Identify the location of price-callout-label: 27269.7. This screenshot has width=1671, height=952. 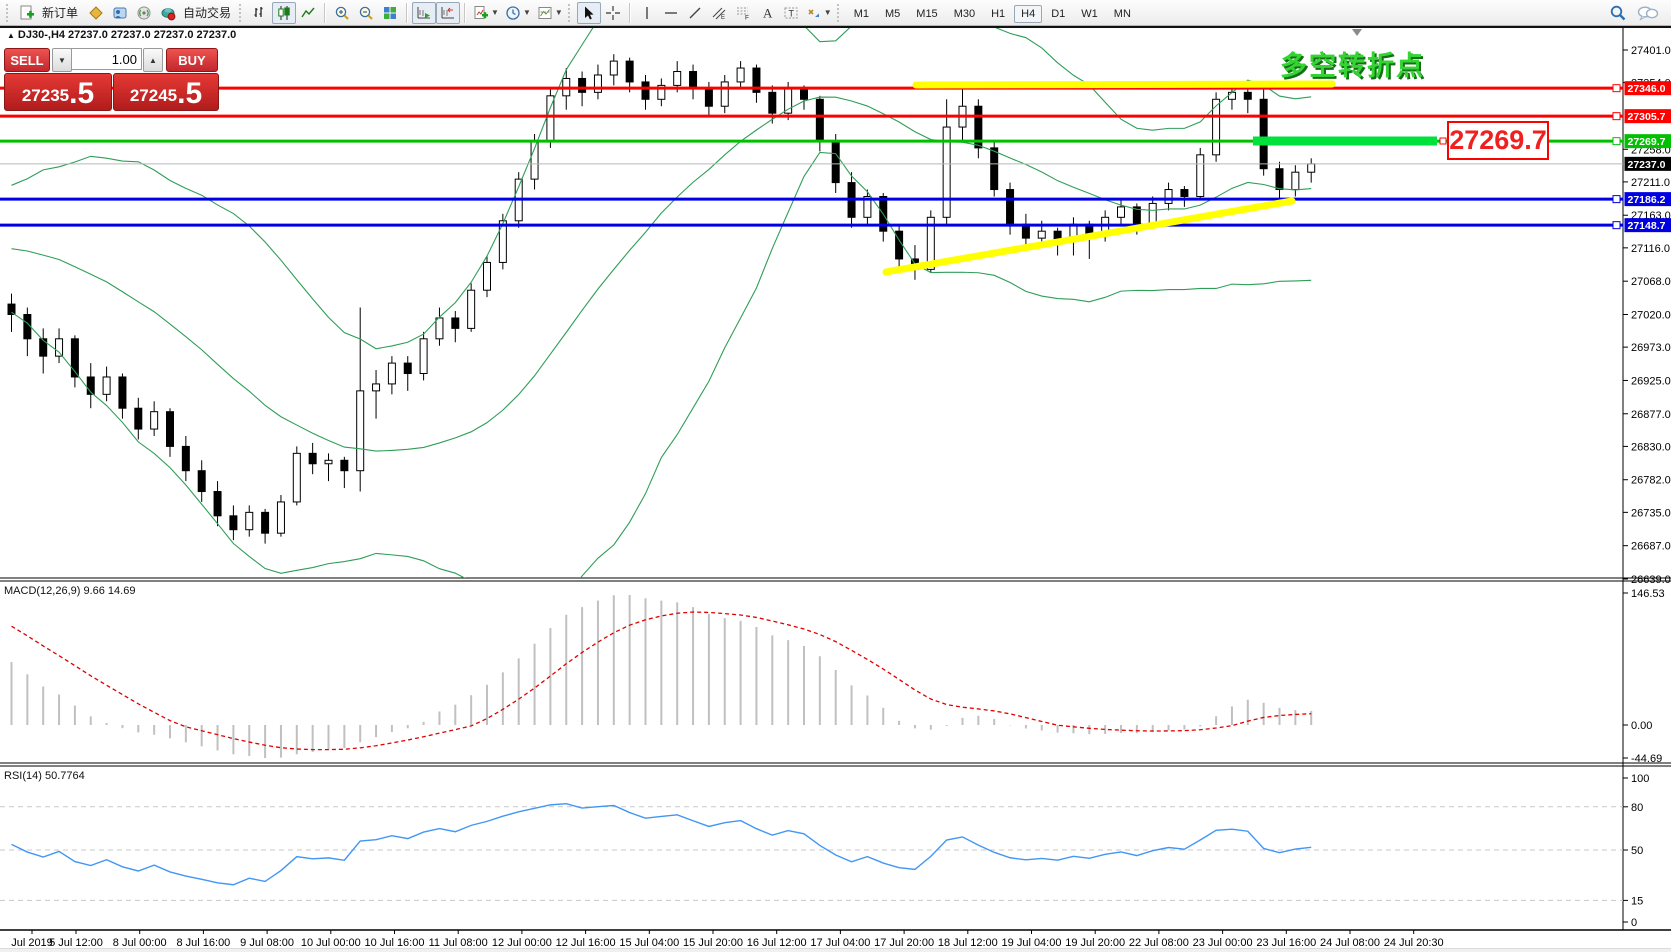
(1498, 140).